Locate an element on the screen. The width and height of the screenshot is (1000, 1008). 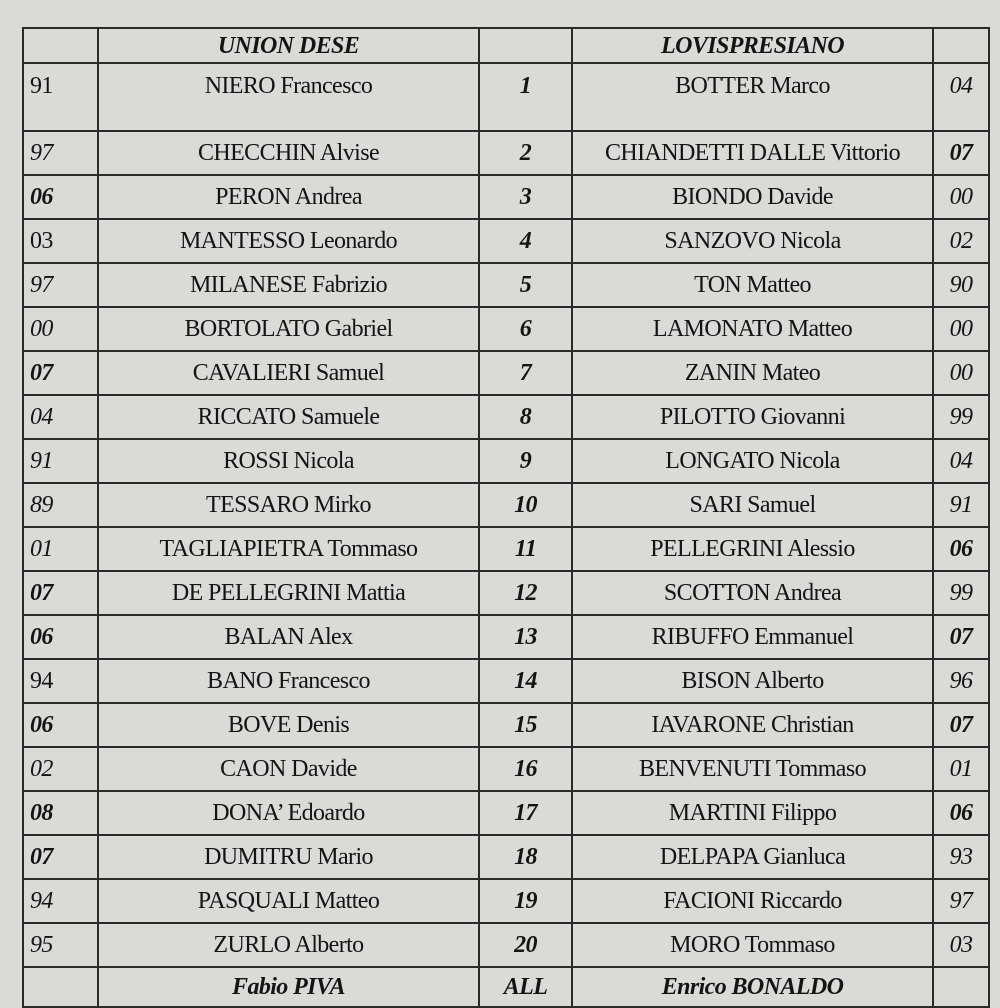
shirt-number: 6 is located at coordinates (525, 329).